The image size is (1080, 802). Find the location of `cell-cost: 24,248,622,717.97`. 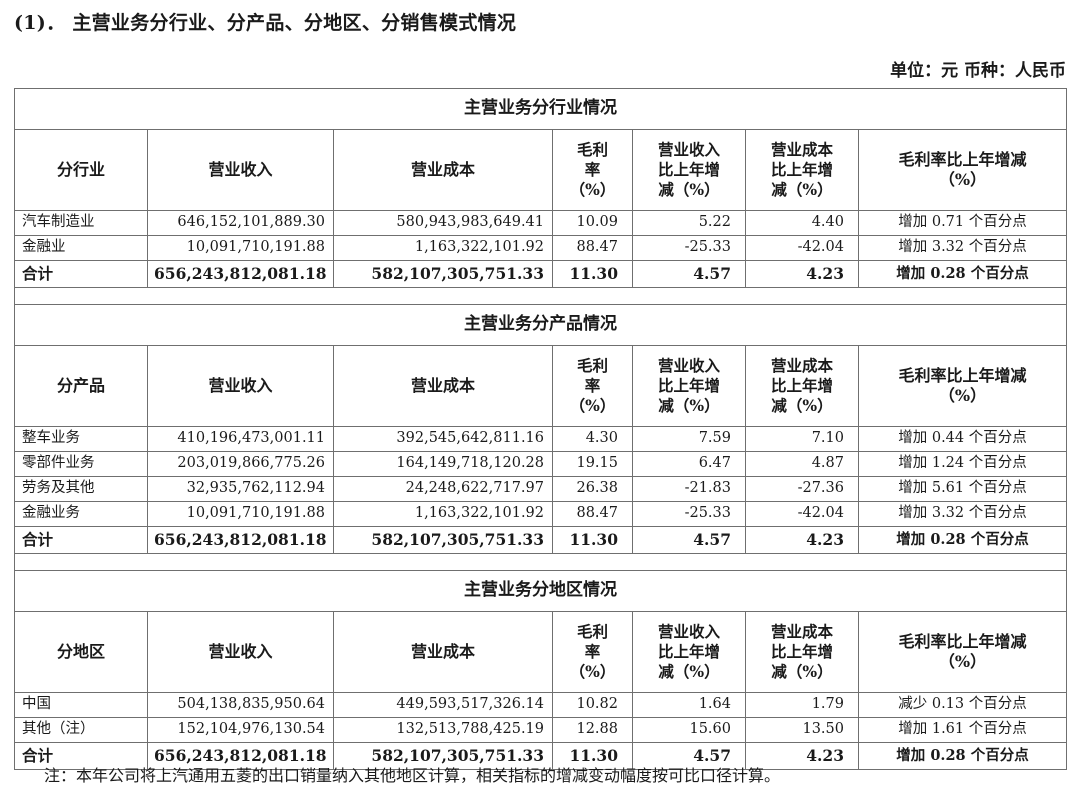

cell-cost: 24,248,622,717.97 is located at coordinates (443, 489).